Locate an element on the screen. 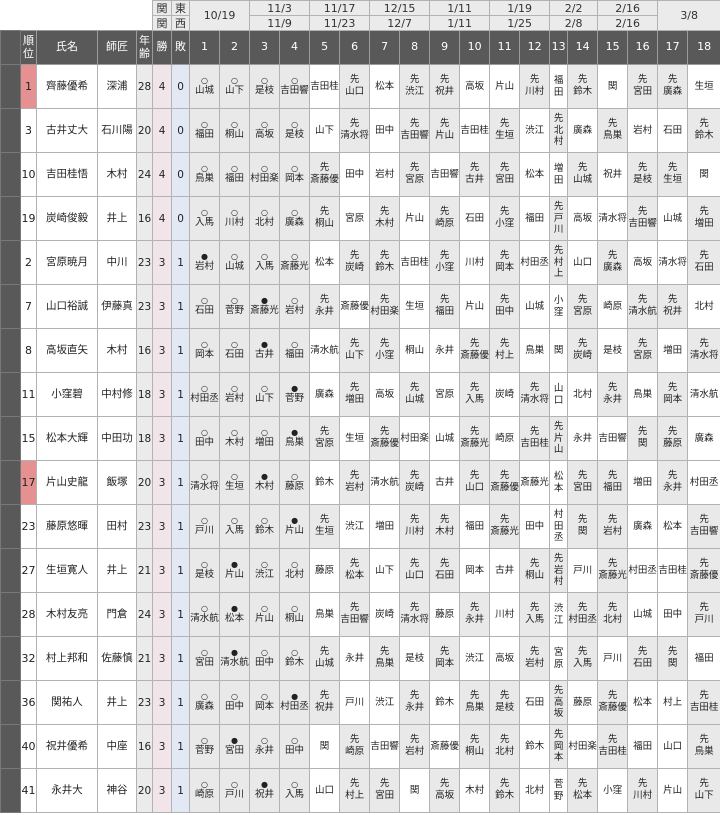  game-cell: ● 鳥巣 is located at coordinates (295, 438).